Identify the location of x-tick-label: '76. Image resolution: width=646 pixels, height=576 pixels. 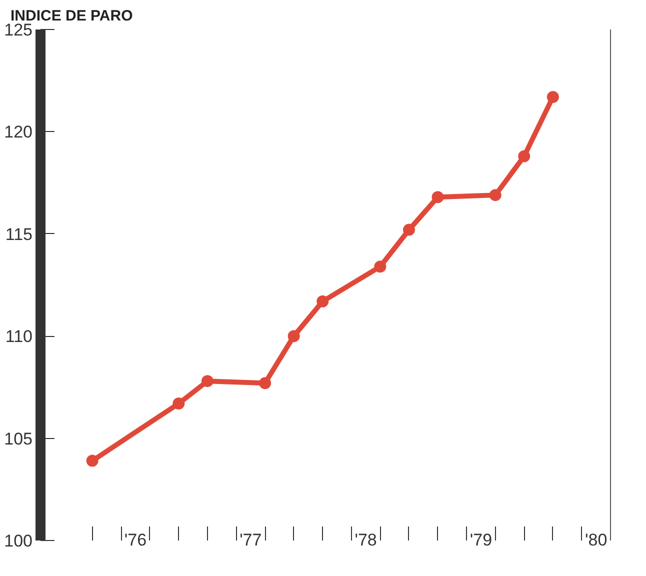
(135, 540).